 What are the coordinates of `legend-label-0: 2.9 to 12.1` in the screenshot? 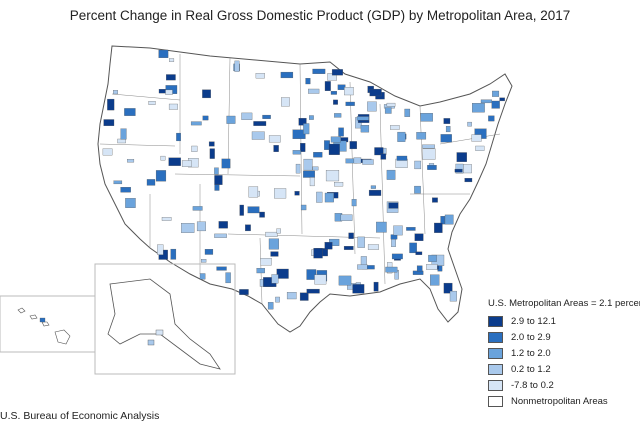 It's located at (533, 321).